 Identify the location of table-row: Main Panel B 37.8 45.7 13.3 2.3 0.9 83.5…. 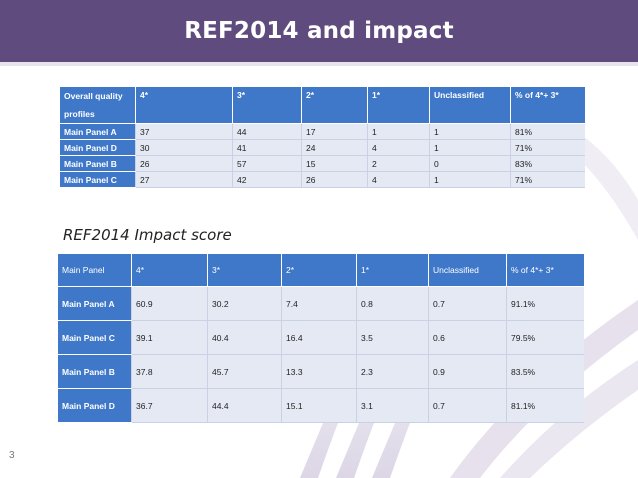
(320, 371).